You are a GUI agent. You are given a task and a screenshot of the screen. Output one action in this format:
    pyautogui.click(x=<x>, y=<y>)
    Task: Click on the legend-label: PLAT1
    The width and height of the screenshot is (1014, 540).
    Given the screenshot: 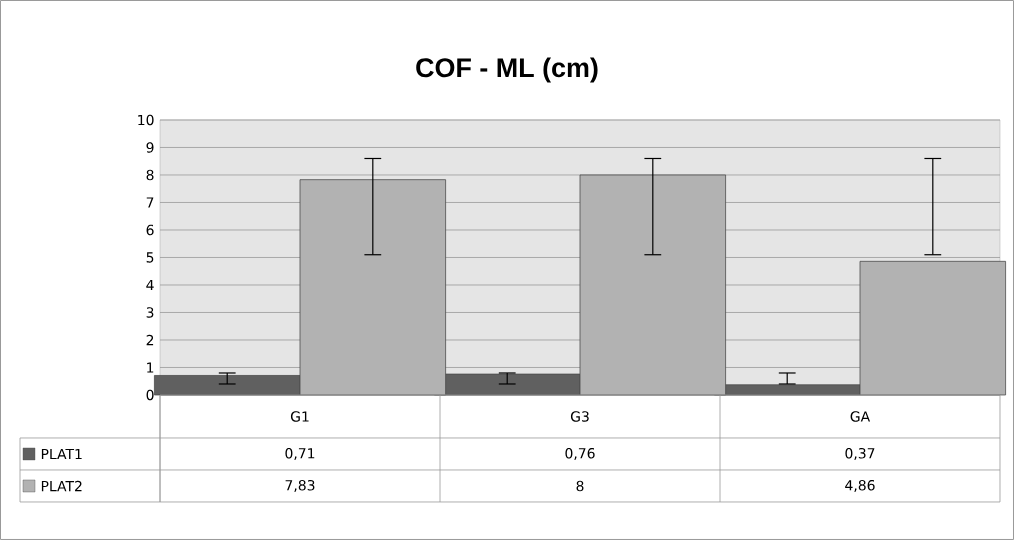 What is the action you would take?
    pyautogui.click(x=61, y=454)
    